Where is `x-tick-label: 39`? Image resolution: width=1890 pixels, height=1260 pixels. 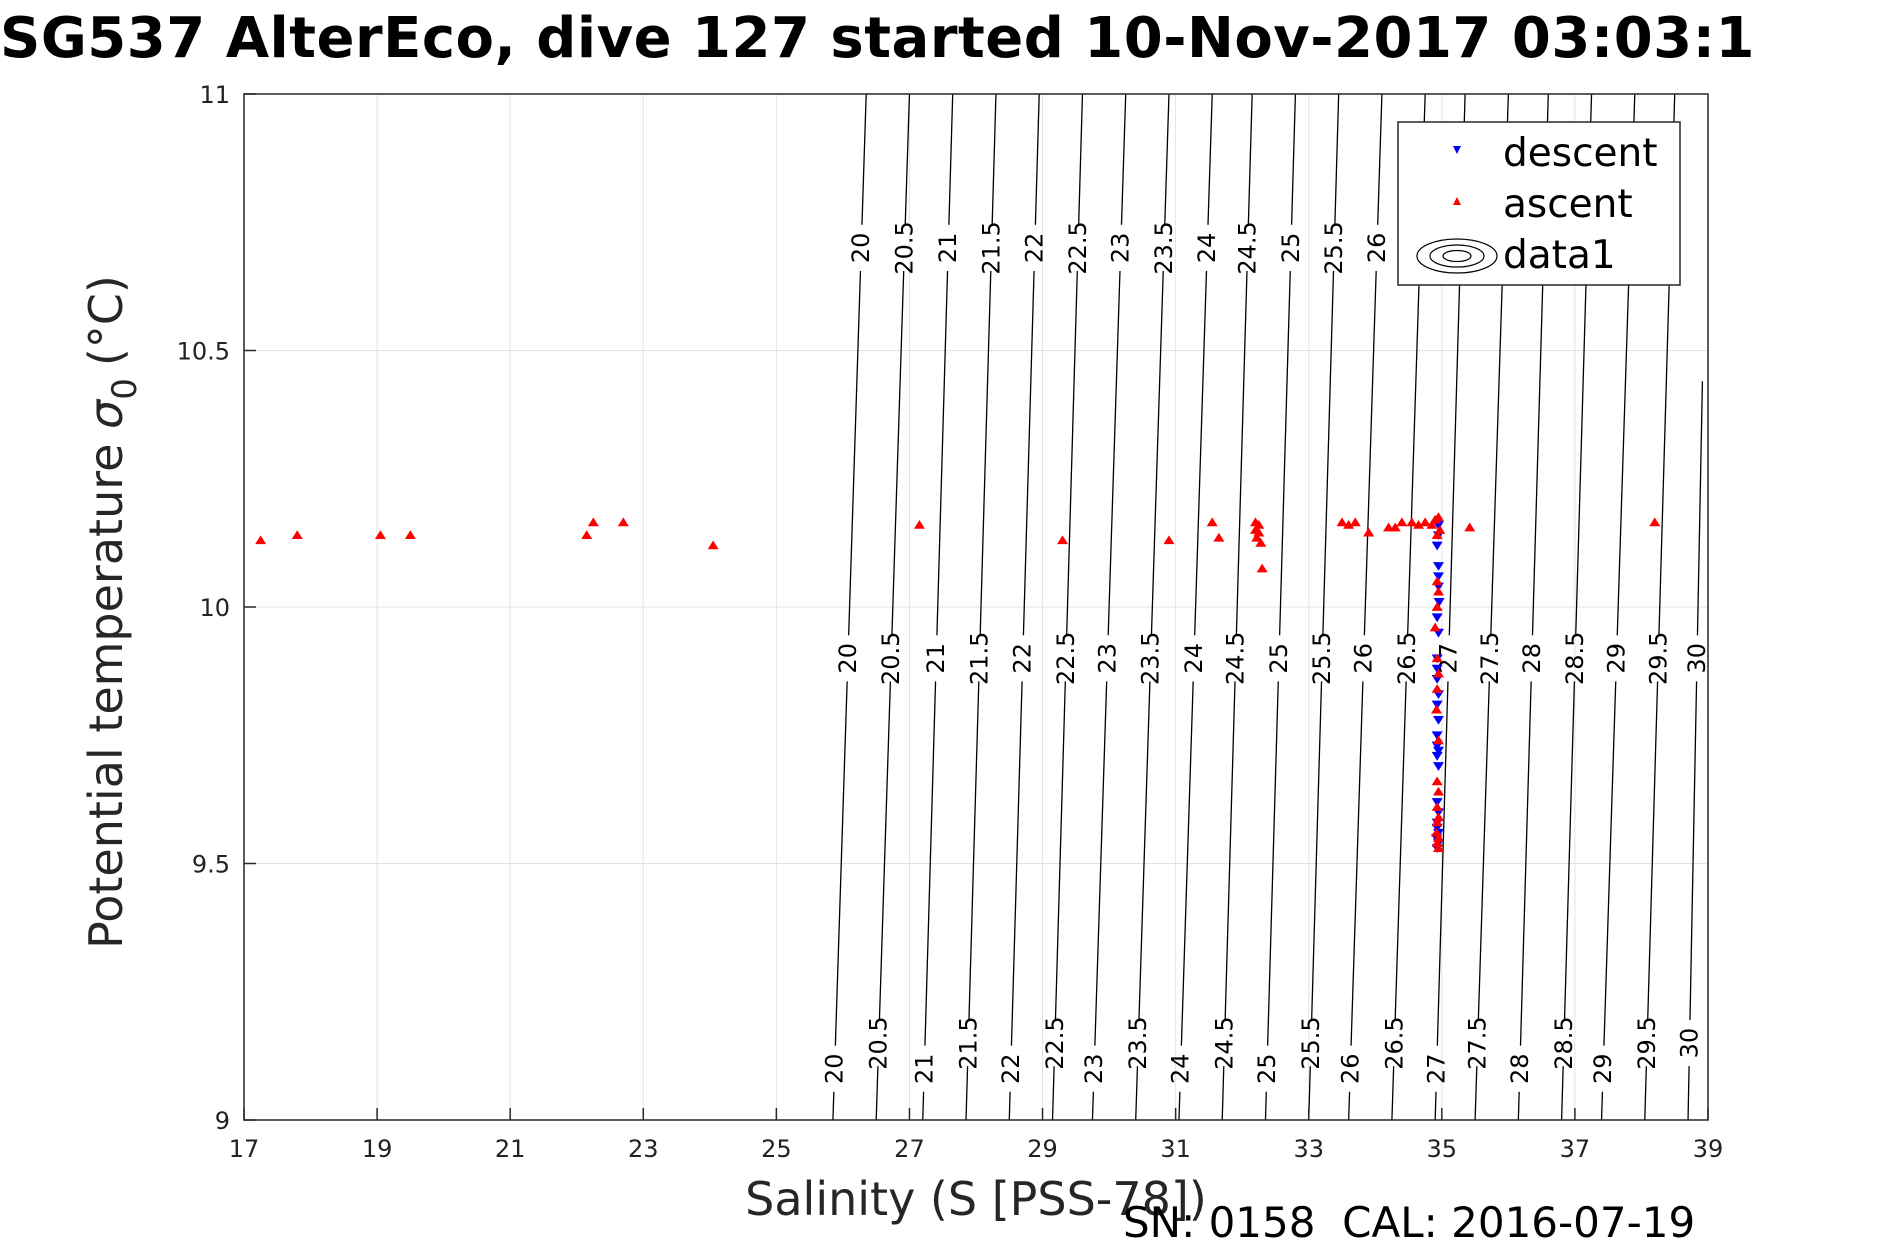 x-tick-label: 39 is located at coordinates (1708, 1149).